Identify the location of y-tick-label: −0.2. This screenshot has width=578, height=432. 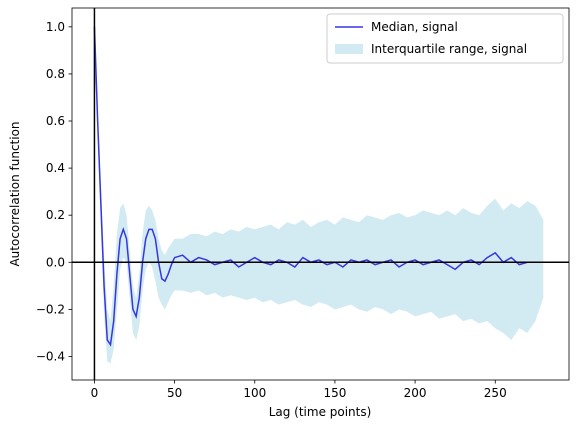
(50, 309).